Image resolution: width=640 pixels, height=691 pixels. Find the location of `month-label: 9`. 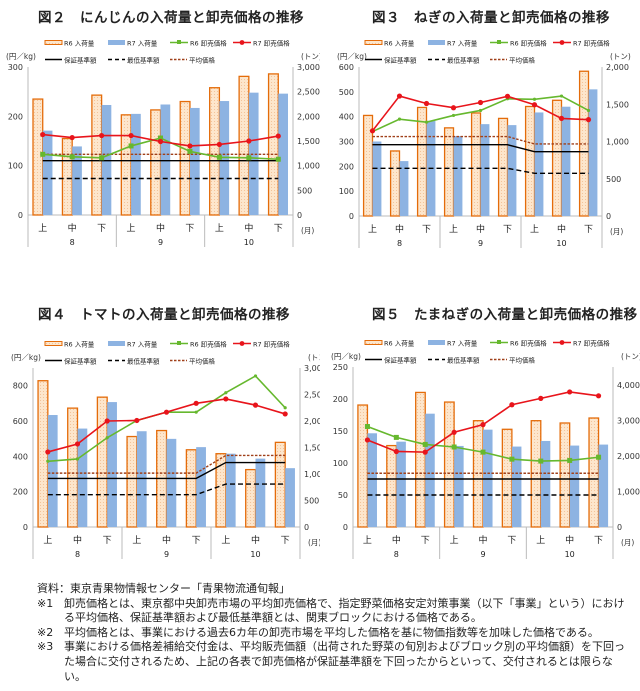

month-label: 9 is located at coordinates (482, 554).